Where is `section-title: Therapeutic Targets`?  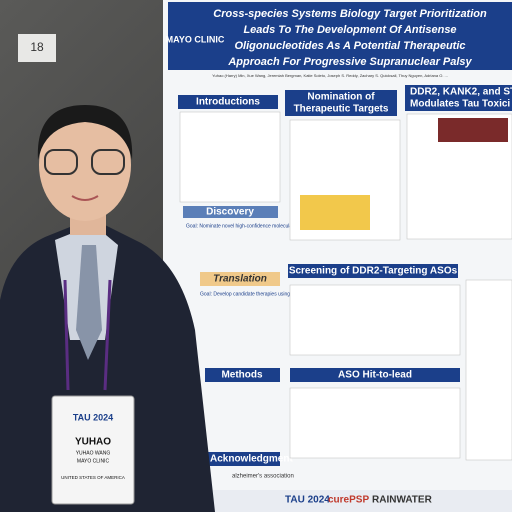
section-title: Therapeutic Targets is located at coordinates (341, 109).